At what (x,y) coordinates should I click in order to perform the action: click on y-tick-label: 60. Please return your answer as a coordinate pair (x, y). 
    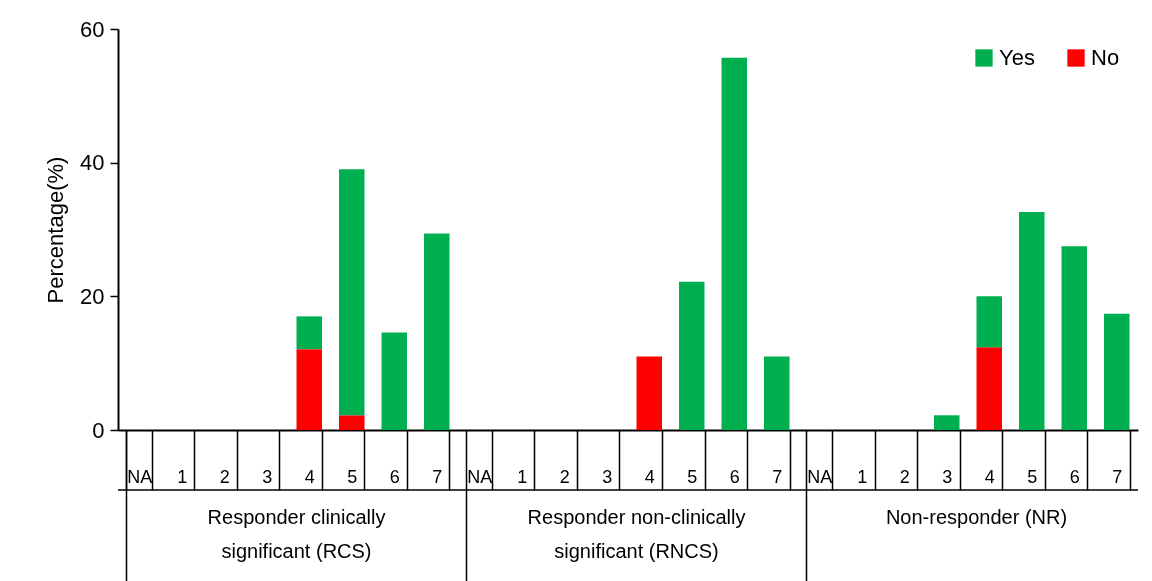
    Looking at the image, I should click on (92, 29).